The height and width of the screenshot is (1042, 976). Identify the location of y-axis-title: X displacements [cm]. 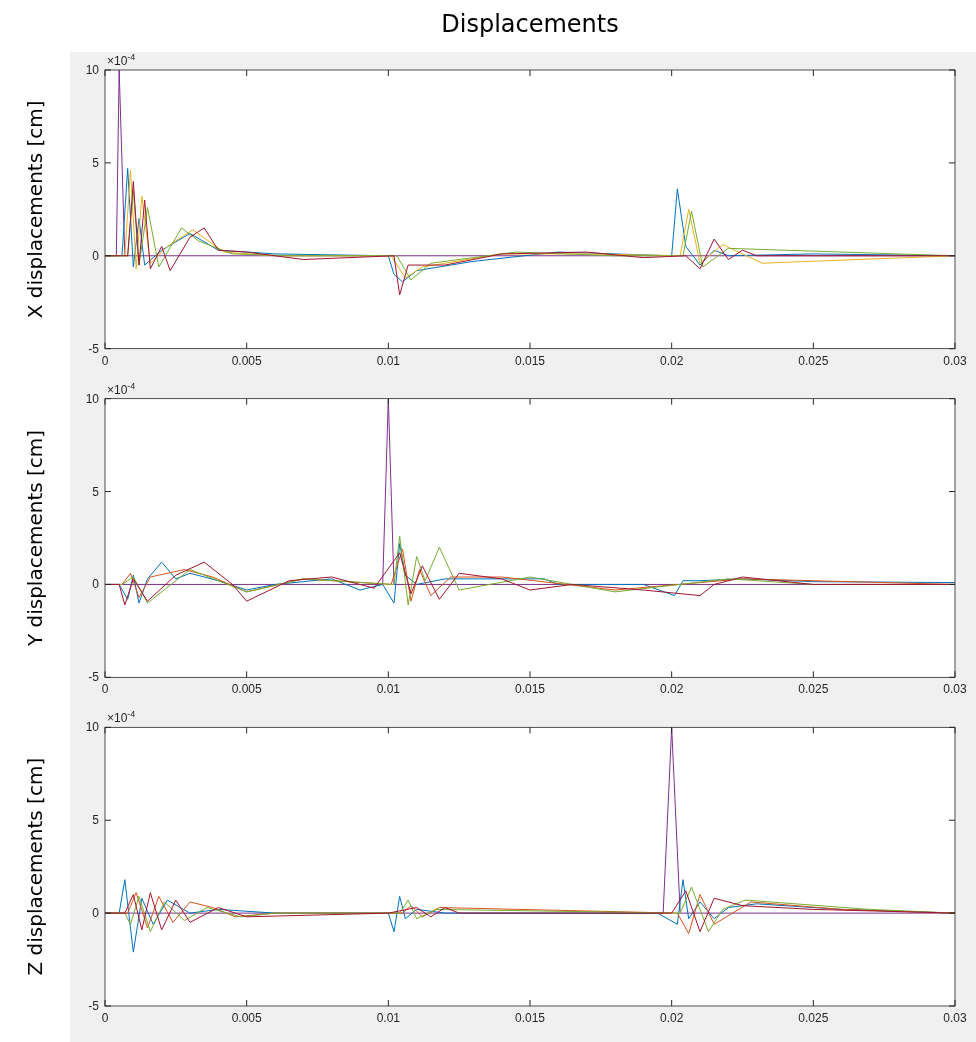
(35, 209).